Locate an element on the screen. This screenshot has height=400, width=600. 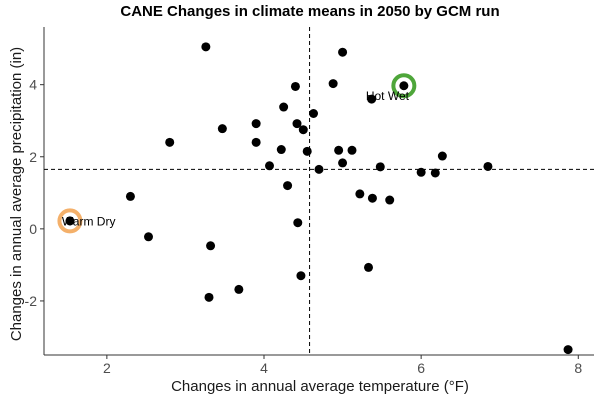
x-tick-label: 2 is located at coordinates (107, 368).